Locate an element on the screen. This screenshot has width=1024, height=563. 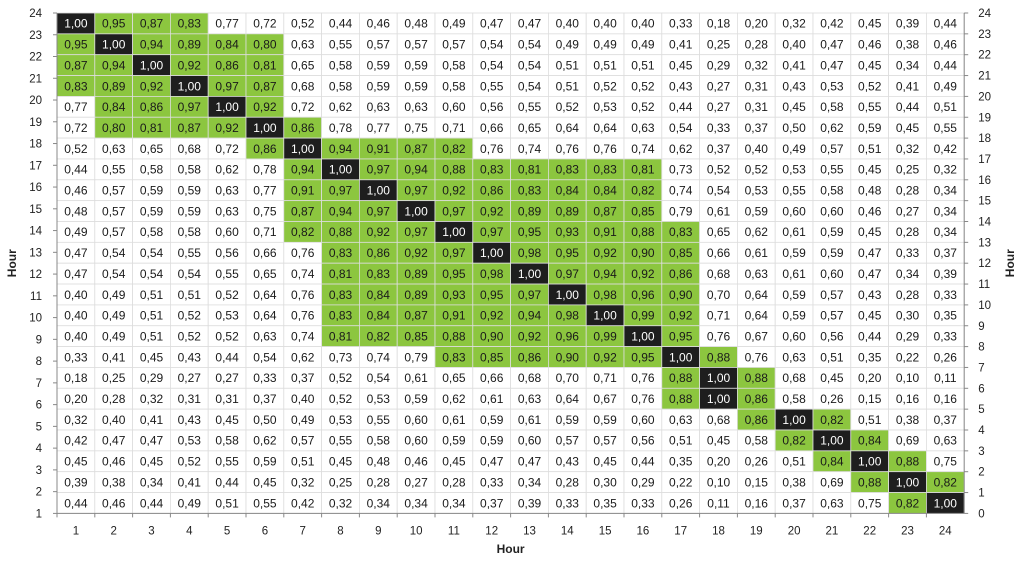
cell-value-label: 0,61 is located at coordinates (416, 378).